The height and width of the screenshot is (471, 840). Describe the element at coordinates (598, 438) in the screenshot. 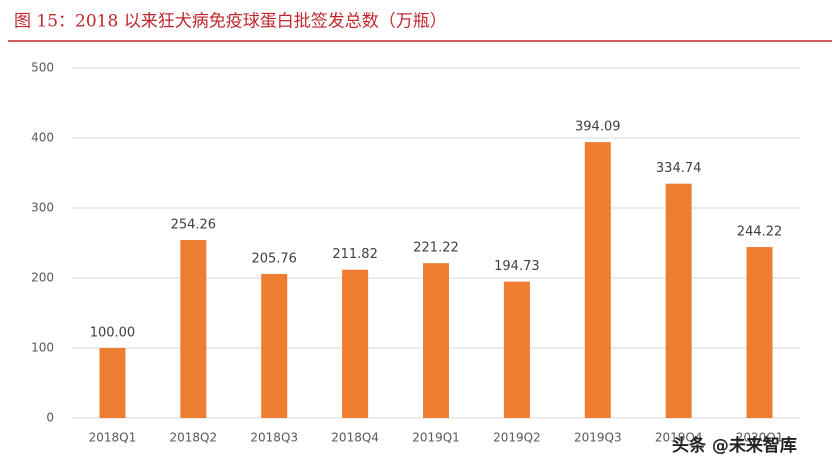

I see `x-tick-label: 2019Q3` at that location.